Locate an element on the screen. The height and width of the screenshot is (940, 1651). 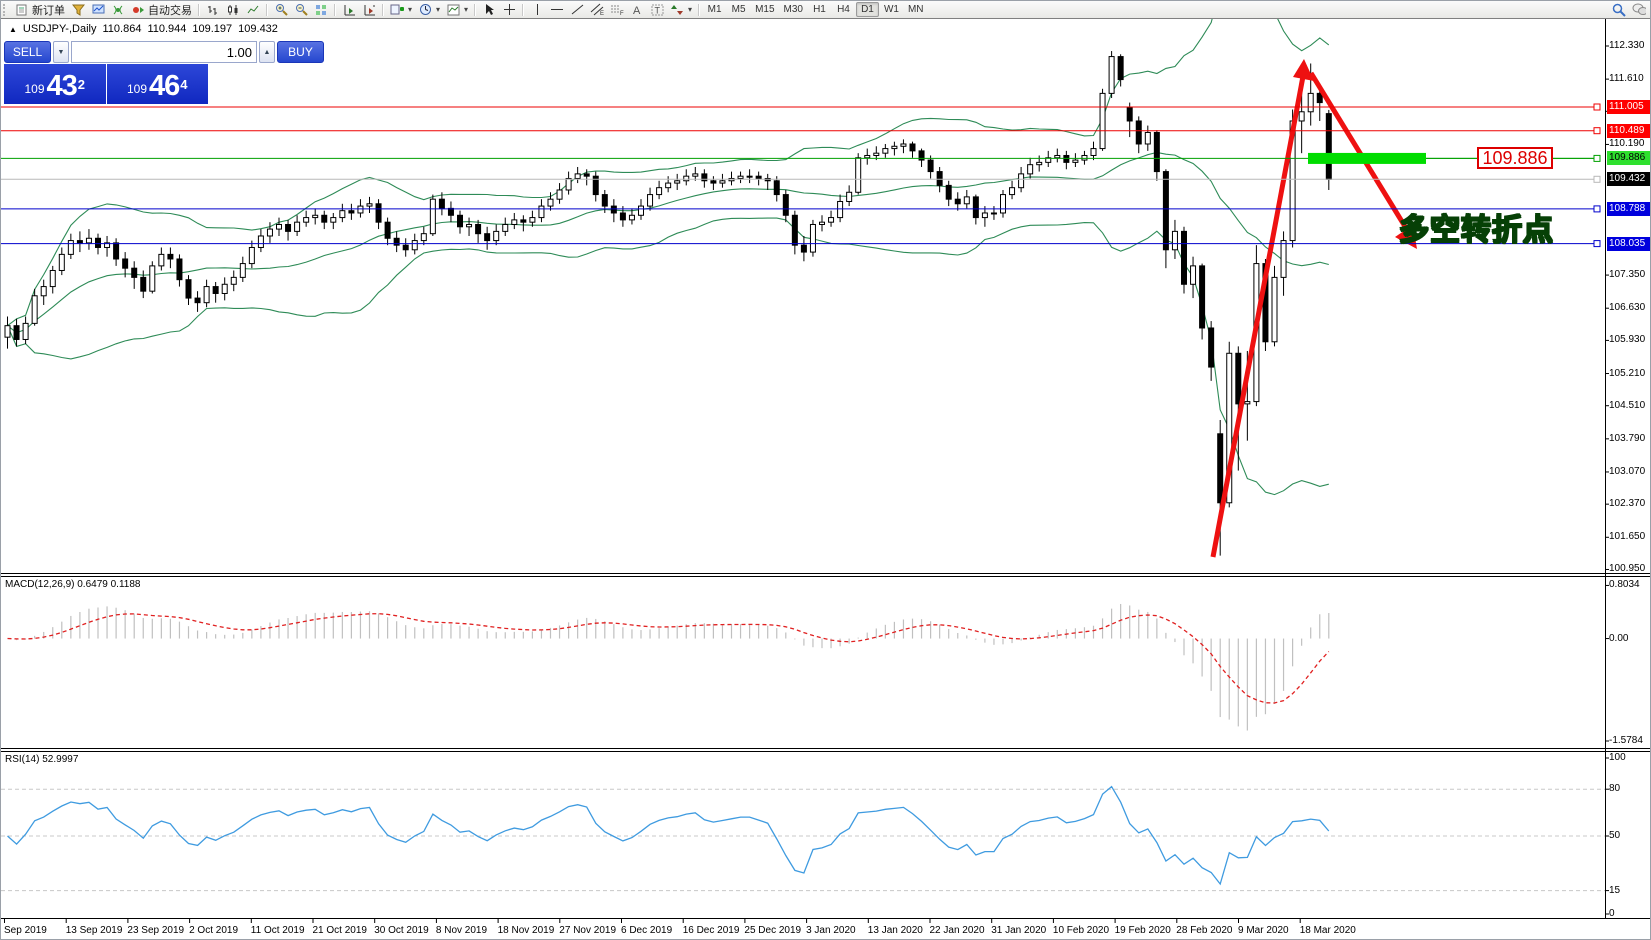
date-tick-9: 27 Nov 2019 is located at coordinates (588, 930).